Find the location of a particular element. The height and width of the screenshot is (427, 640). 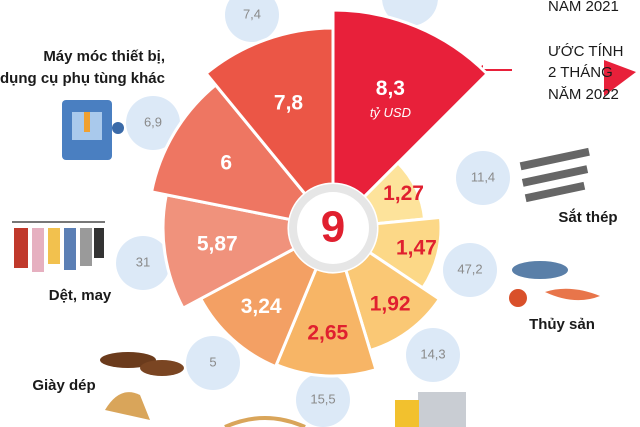

category-label: Thủy sản is located at coordinates (562, 324).